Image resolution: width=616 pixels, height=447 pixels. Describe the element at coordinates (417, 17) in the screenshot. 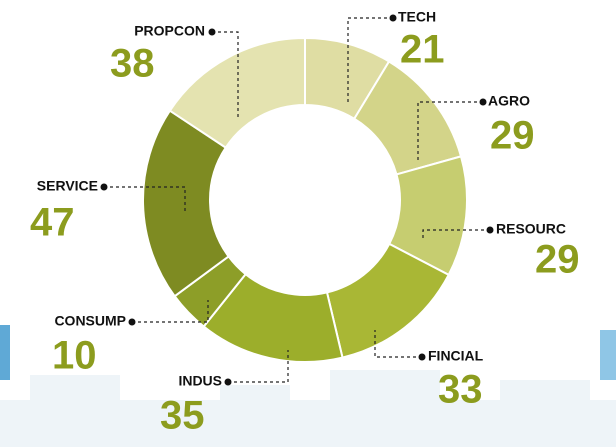

I see `segment-label: TECH` at that location.